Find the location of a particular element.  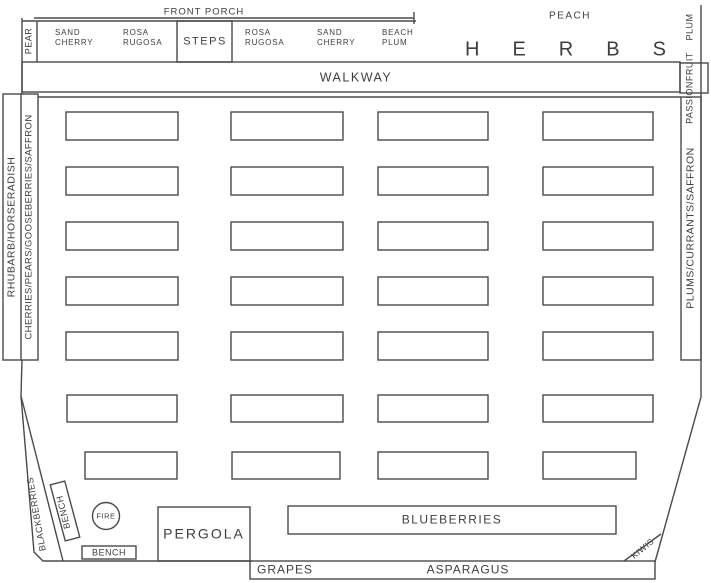

pergola-label: PERGOLA is located at coordinates (204, 533).